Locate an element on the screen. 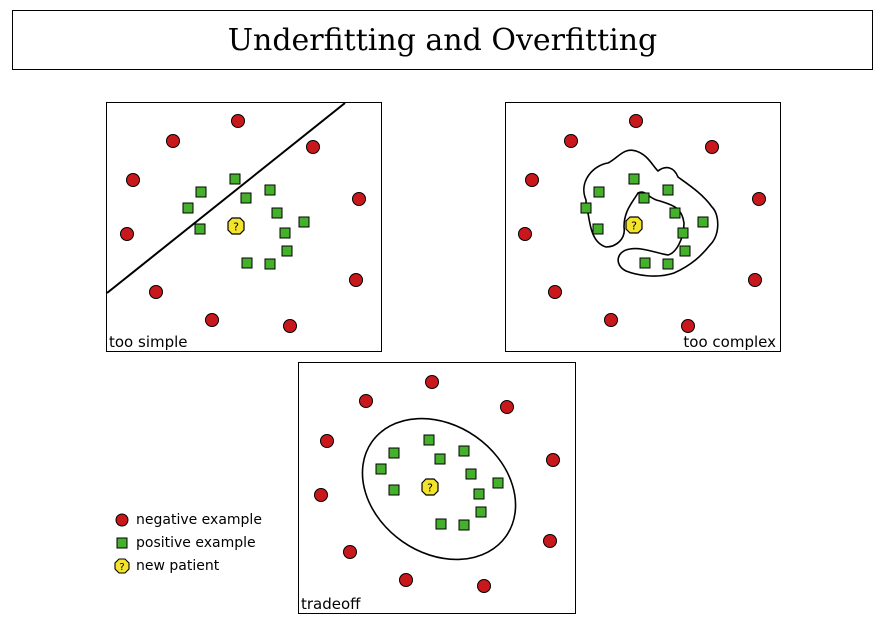 The width and height of the screenshot is (889, 631). panel-too-complex-plot: ? is located at coordinates (642, 223).